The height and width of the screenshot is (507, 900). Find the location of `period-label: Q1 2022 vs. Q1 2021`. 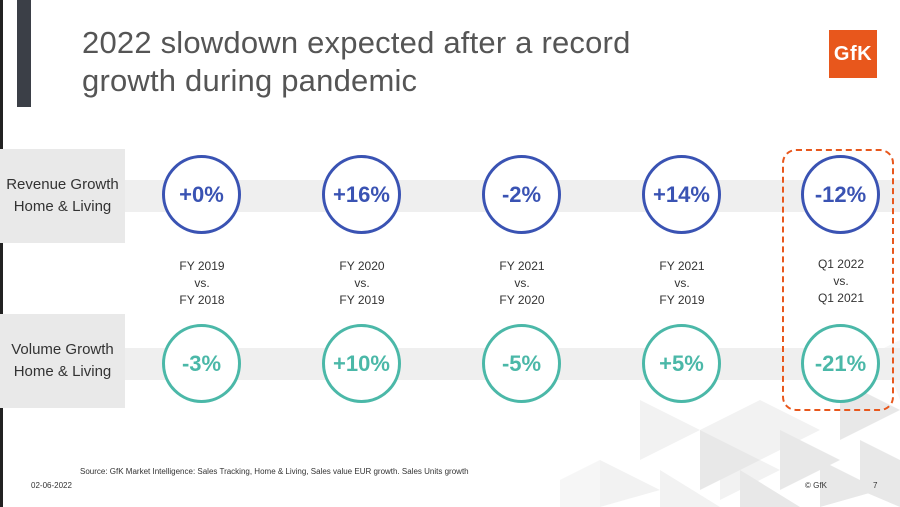

period-label: Q1 2022 vs. Q1 2021 is located at coordinates (841, 281).